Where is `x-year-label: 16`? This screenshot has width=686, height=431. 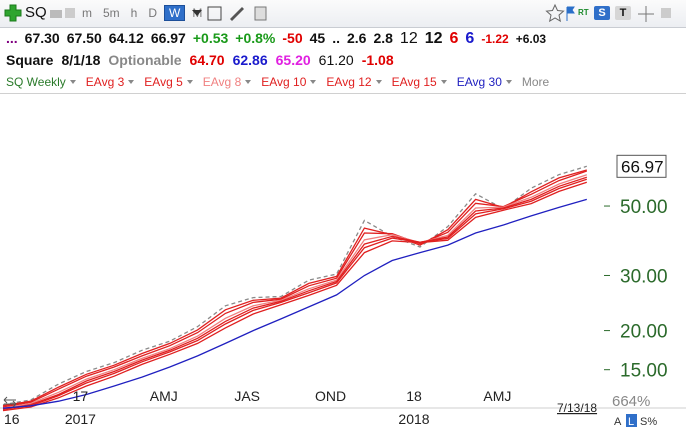
x-year-label: 16 is located at coordinates (12, 419).